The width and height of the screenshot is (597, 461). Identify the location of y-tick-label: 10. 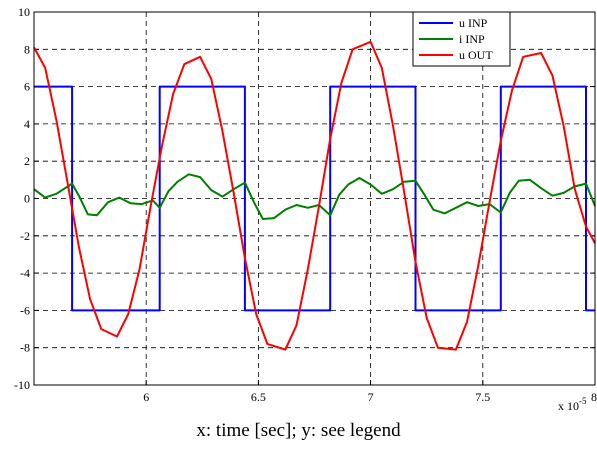
(24, 12).